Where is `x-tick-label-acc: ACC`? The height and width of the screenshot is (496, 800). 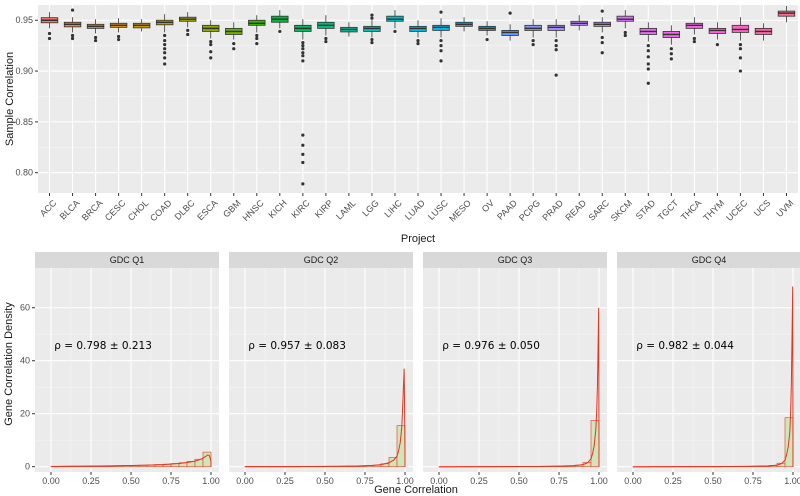
x-tick-label-acc: ACC is located at coordinates (48, 208).